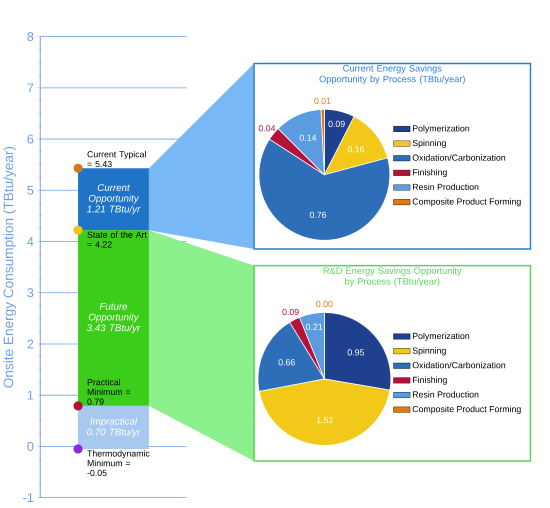 This screenshot has width=550, height=508. What do you see at coordinates (314, 327) in the screenshot?
I see `data-label: 0.21` at bounding box center [314, 327].